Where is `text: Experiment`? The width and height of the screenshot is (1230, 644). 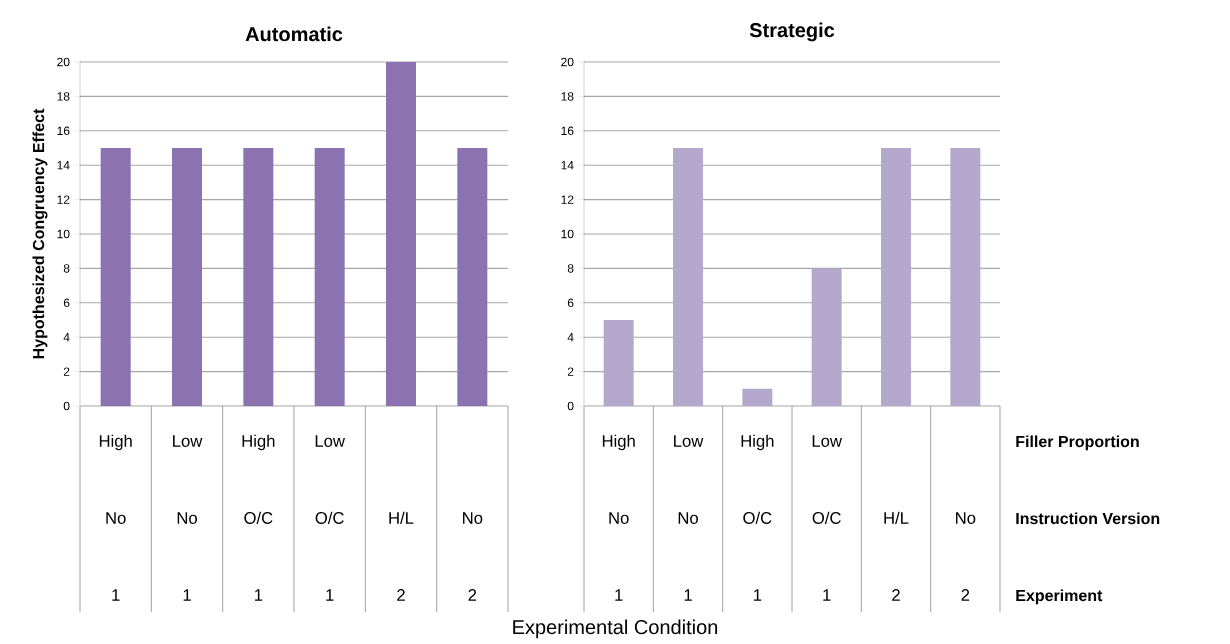
text: Experiment is located at coordinates (1059, 597).